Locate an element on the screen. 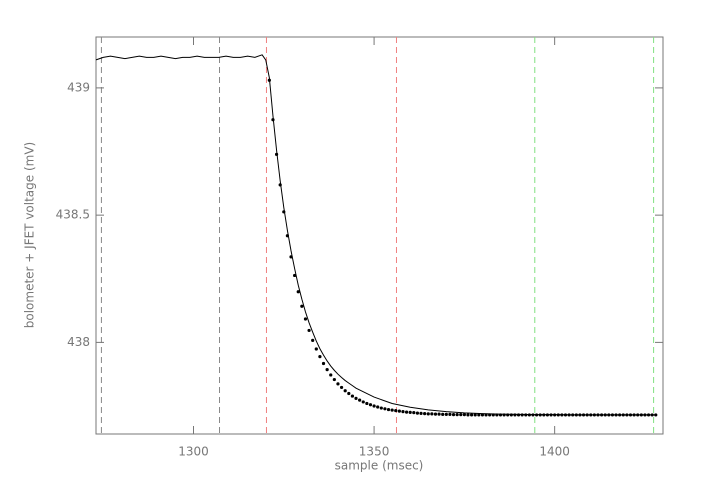 The height and width of the screenshot is (497, 710). x-tick-label: 1350 is located at coordinates (374, 452).